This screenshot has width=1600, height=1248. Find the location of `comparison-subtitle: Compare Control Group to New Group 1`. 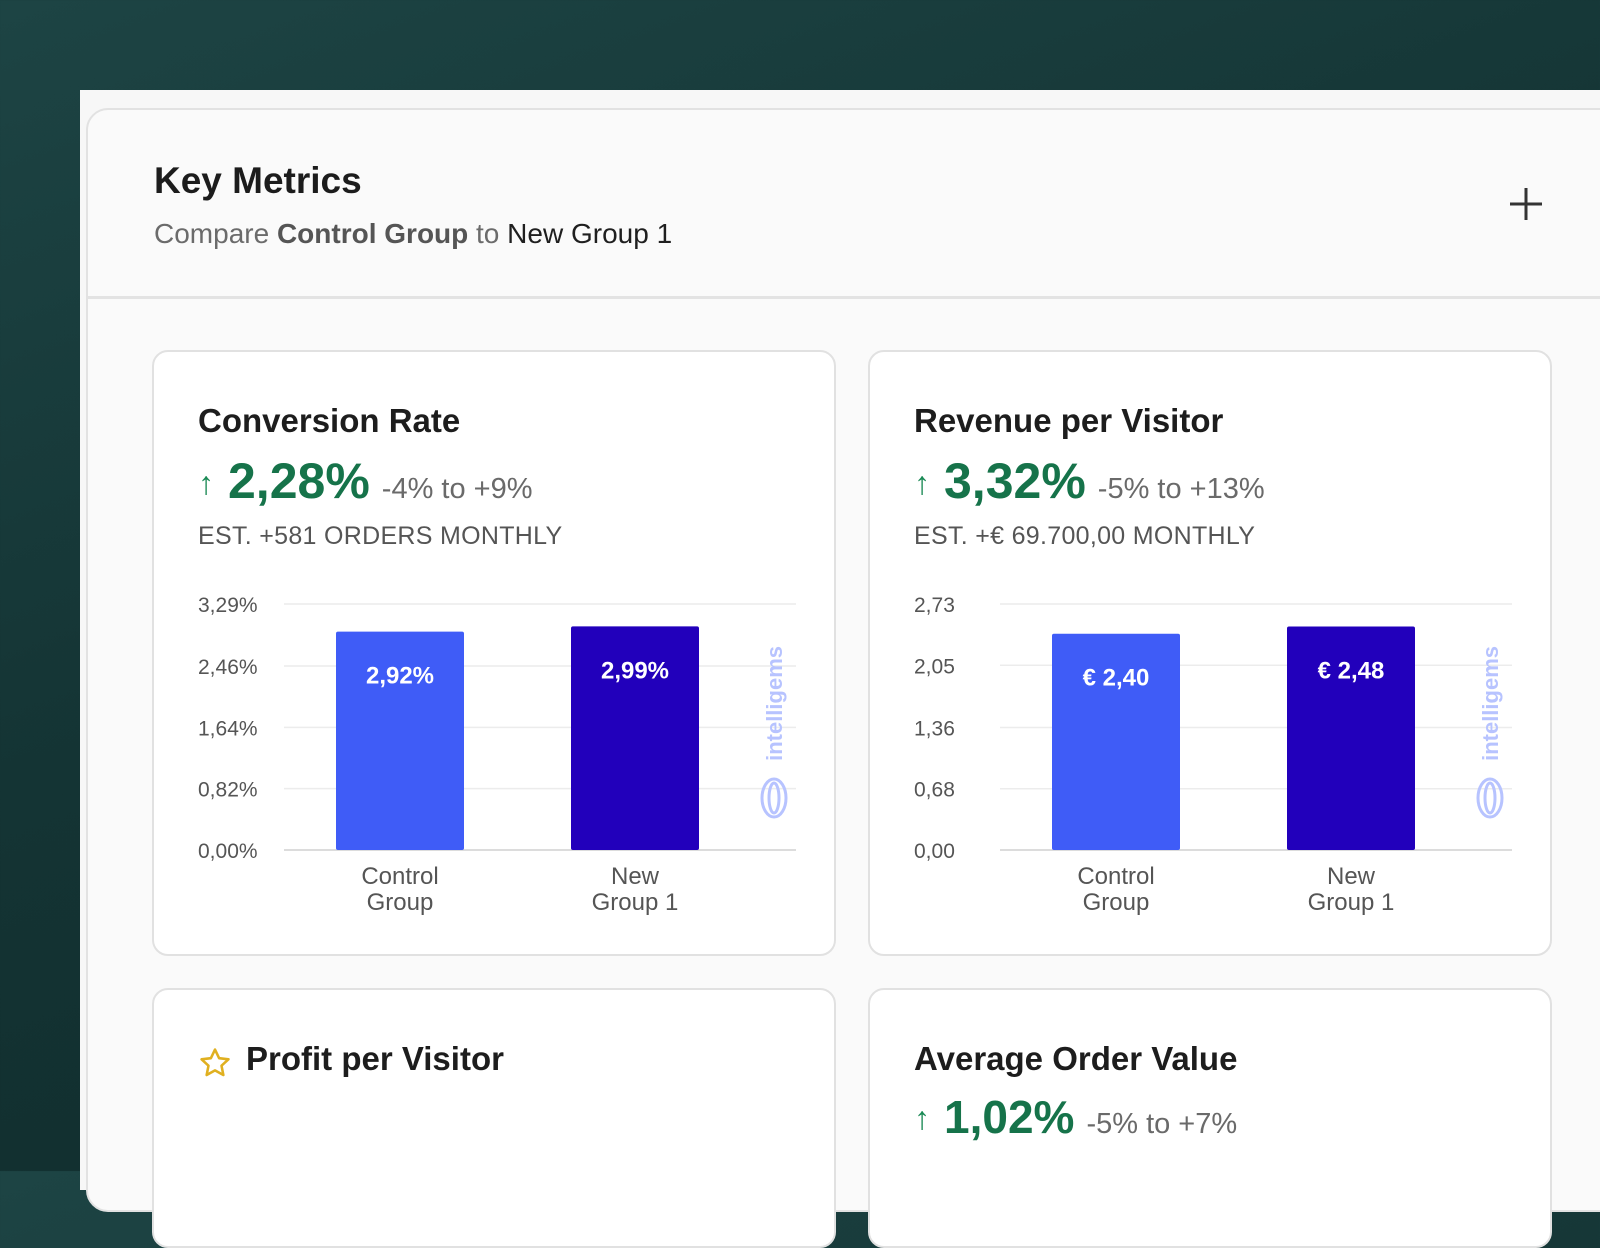

comparison-subtitle: Compare Control Group to New Group 1 is located at coordinates (413, 234).